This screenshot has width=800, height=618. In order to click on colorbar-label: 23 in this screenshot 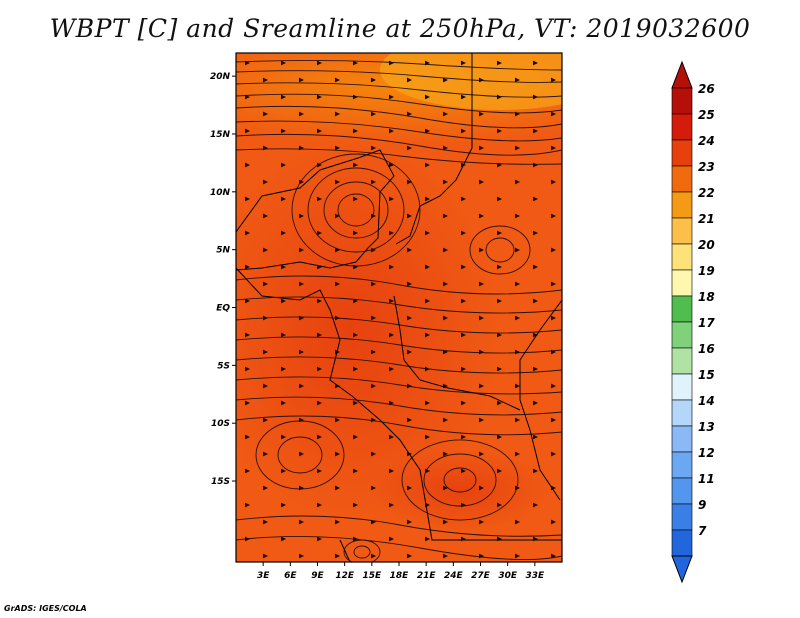, I will do `click(706, 167)`.